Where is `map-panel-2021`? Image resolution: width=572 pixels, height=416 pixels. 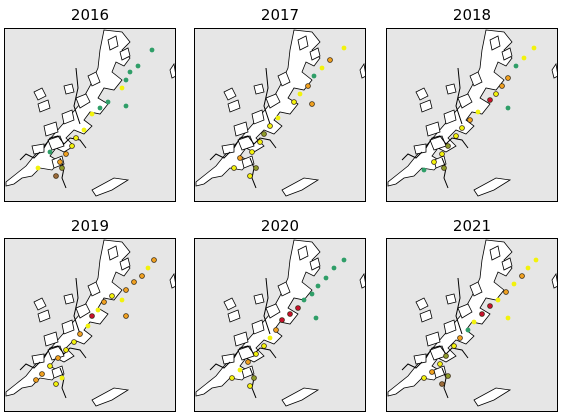
map-panel-2021 is located at coordinates (472, 325).